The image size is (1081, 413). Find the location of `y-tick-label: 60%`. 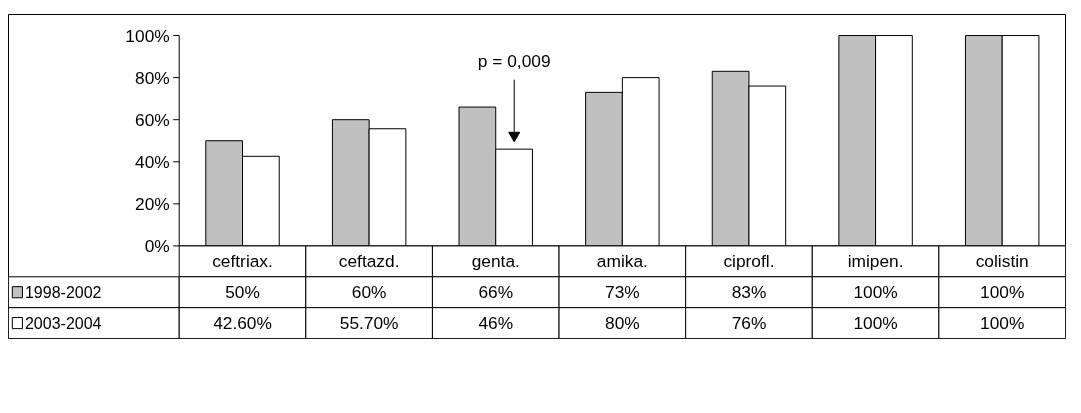

y-tick-label: 60% is located at coordinates (152, 119).